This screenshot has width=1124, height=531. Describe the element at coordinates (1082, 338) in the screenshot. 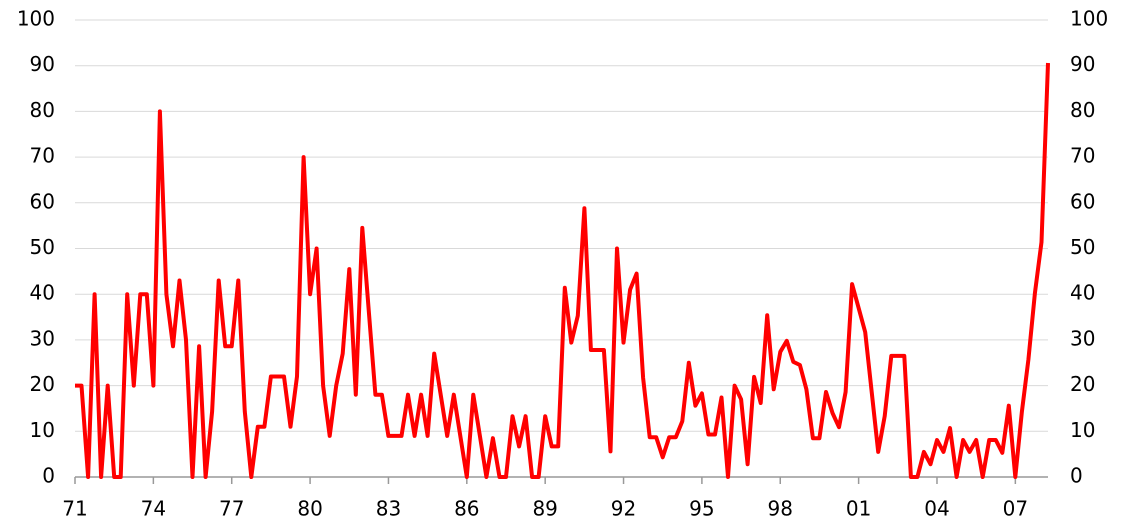

I see `y2-tick-label: 30` at that location.